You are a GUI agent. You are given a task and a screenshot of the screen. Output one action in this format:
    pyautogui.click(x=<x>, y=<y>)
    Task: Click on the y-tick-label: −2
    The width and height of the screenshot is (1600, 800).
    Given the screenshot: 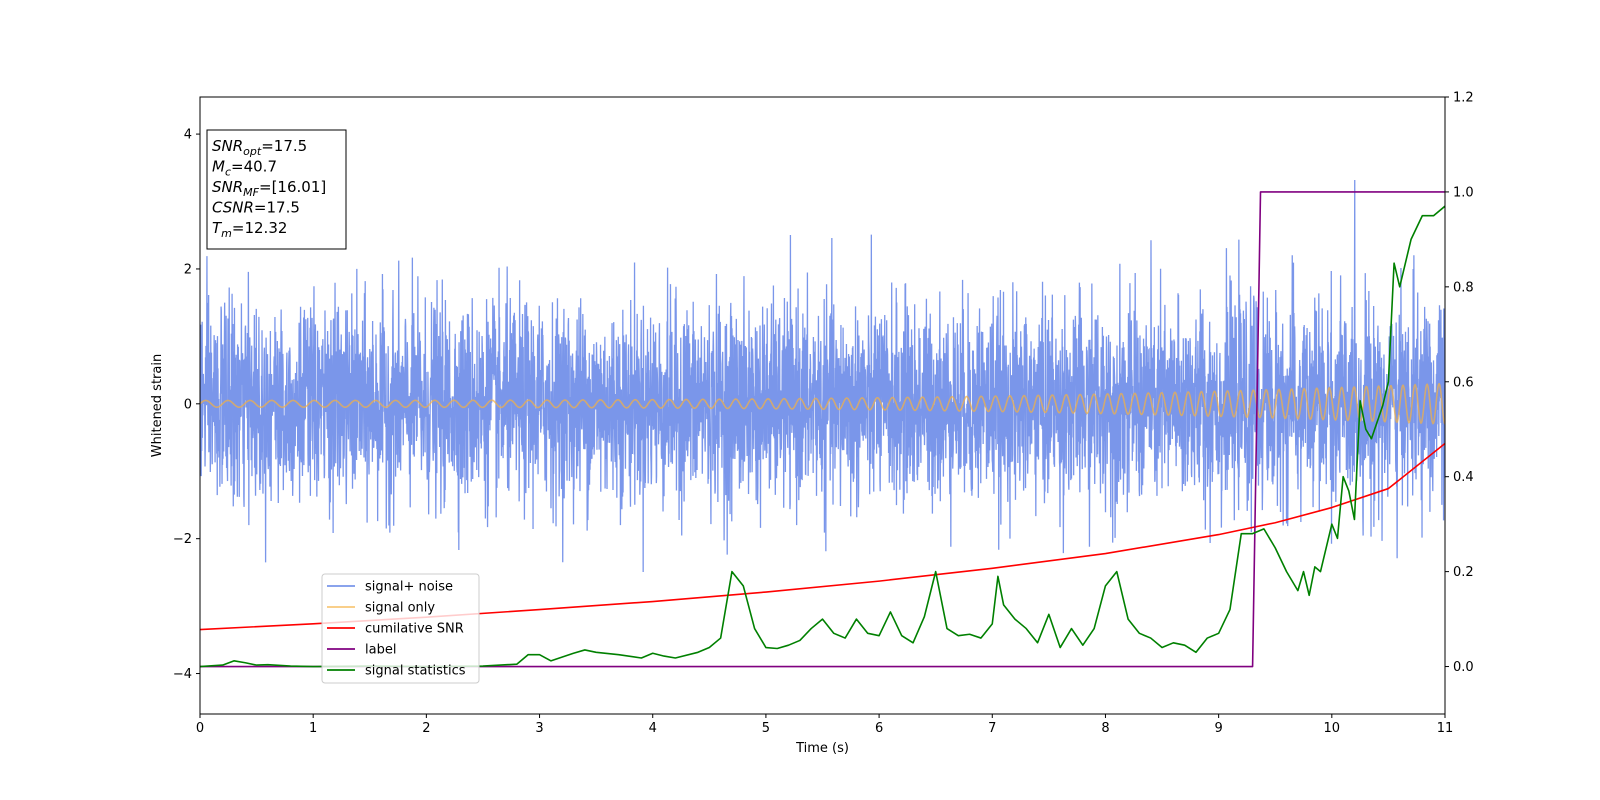 What is the action you would take?
    pyautogui.click(x=182, y=539)
    